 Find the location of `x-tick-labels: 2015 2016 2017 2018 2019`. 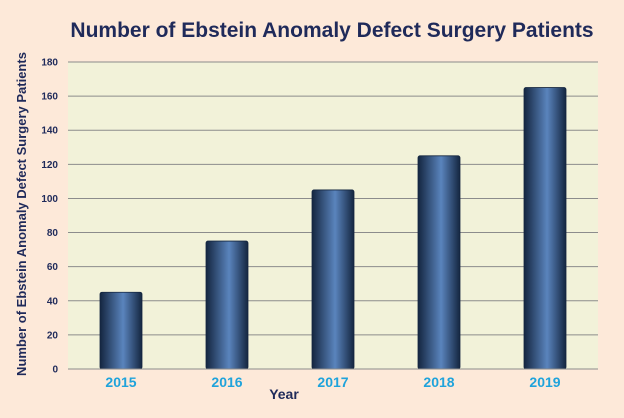

x-tick-labels: 2015 2016 2017 2018 2019 is located at coordinates (332, 382).